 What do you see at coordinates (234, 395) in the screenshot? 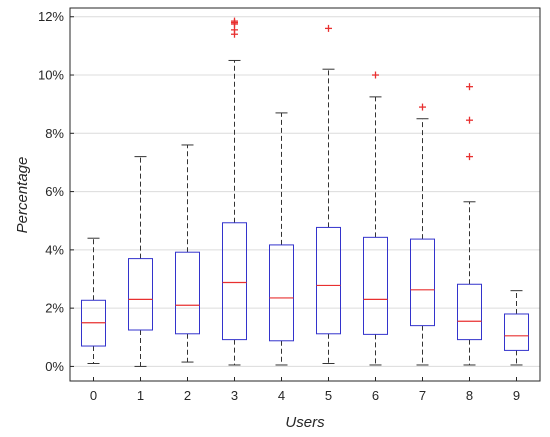
I see `x-tick-label: 3` at bounding box center [234, 395].